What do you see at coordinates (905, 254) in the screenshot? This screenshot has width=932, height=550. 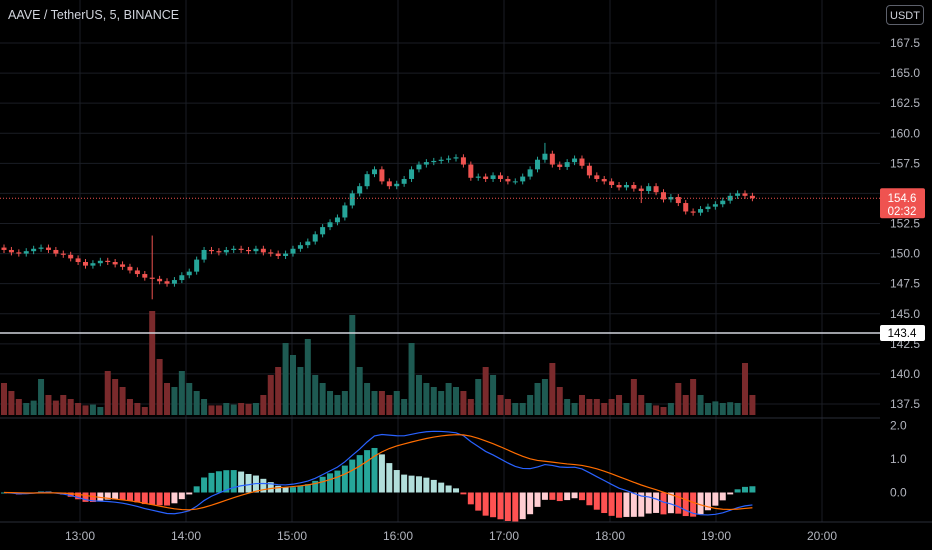 I see `price-tick-label: 150.0` at bounding box center [905, 254].